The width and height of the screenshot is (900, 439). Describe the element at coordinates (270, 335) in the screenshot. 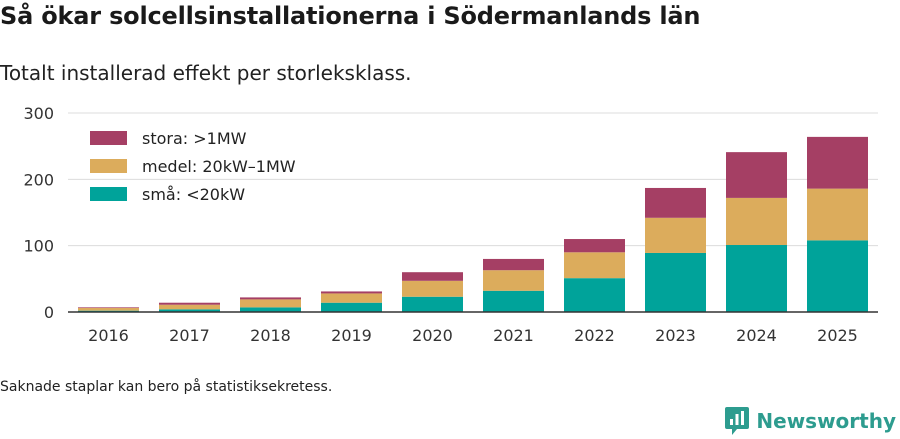

I see `x-tick-label-2018: 2018` at that location.